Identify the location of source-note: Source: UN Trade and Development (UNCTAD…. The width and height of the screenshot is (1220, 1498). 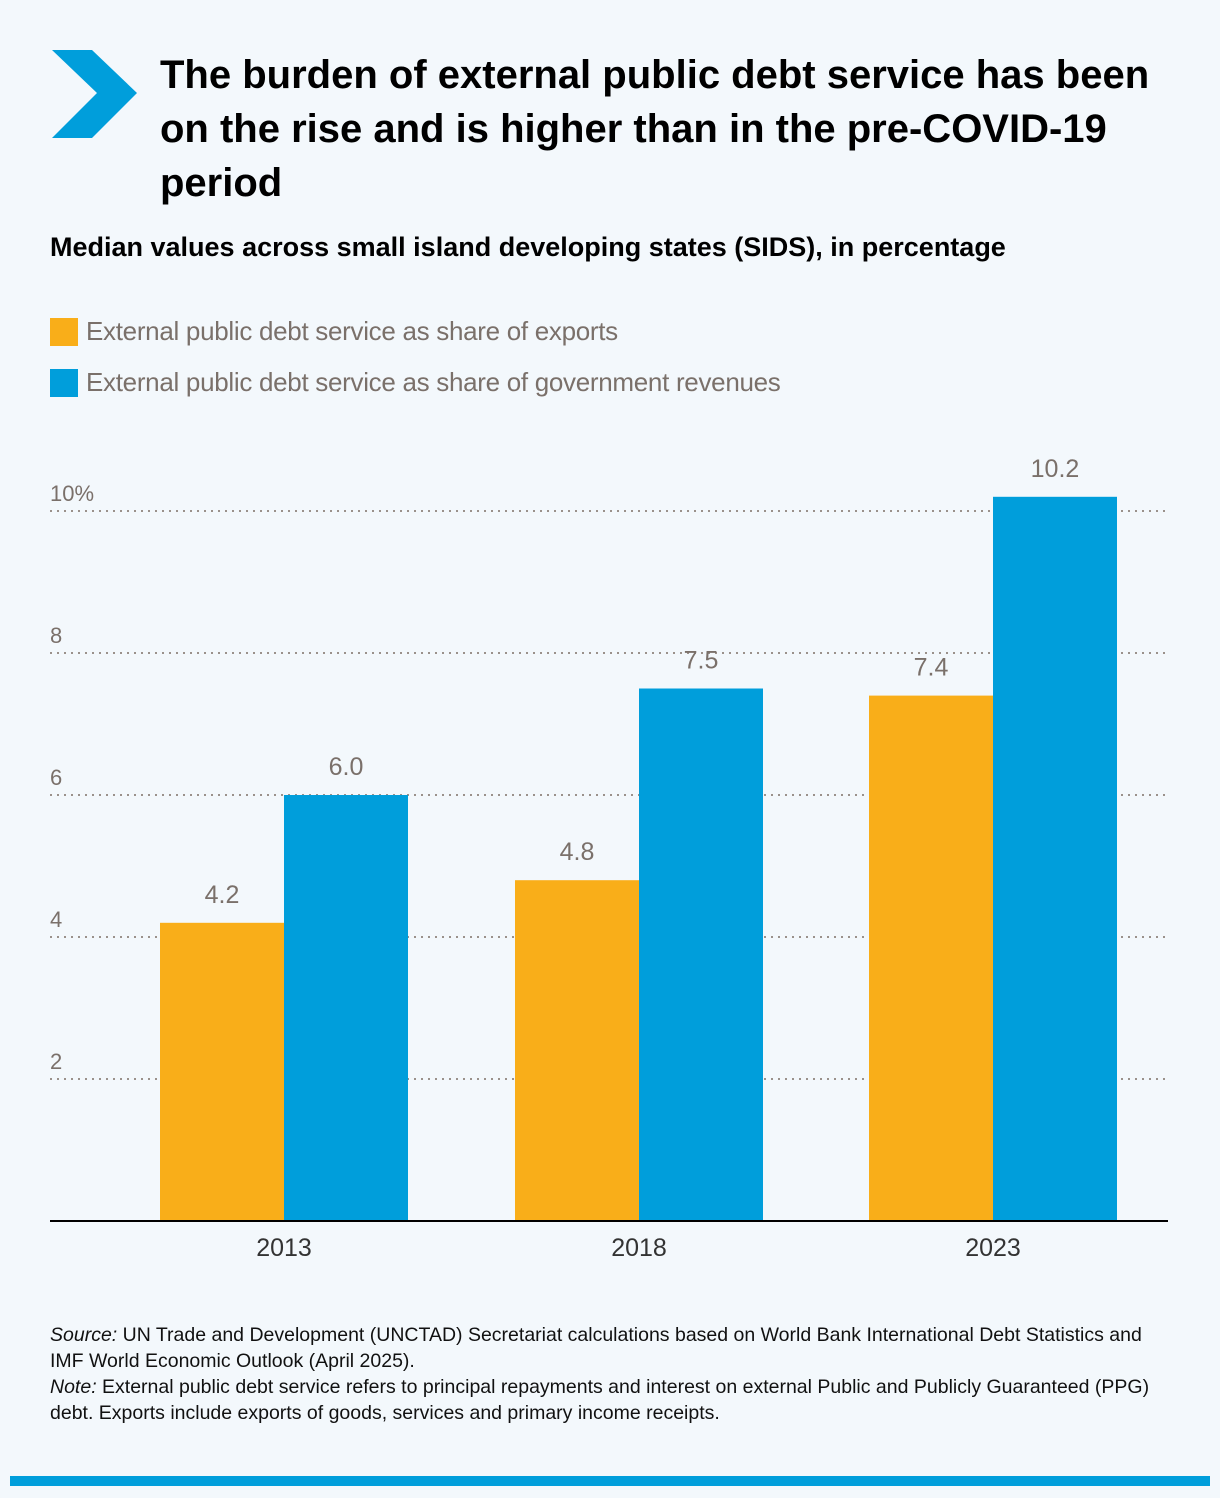
(615, 1348).